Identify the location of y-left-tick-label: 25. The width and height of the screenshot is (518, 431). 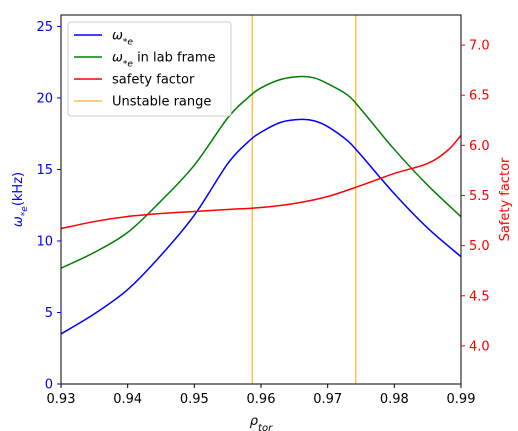
(44, 27).